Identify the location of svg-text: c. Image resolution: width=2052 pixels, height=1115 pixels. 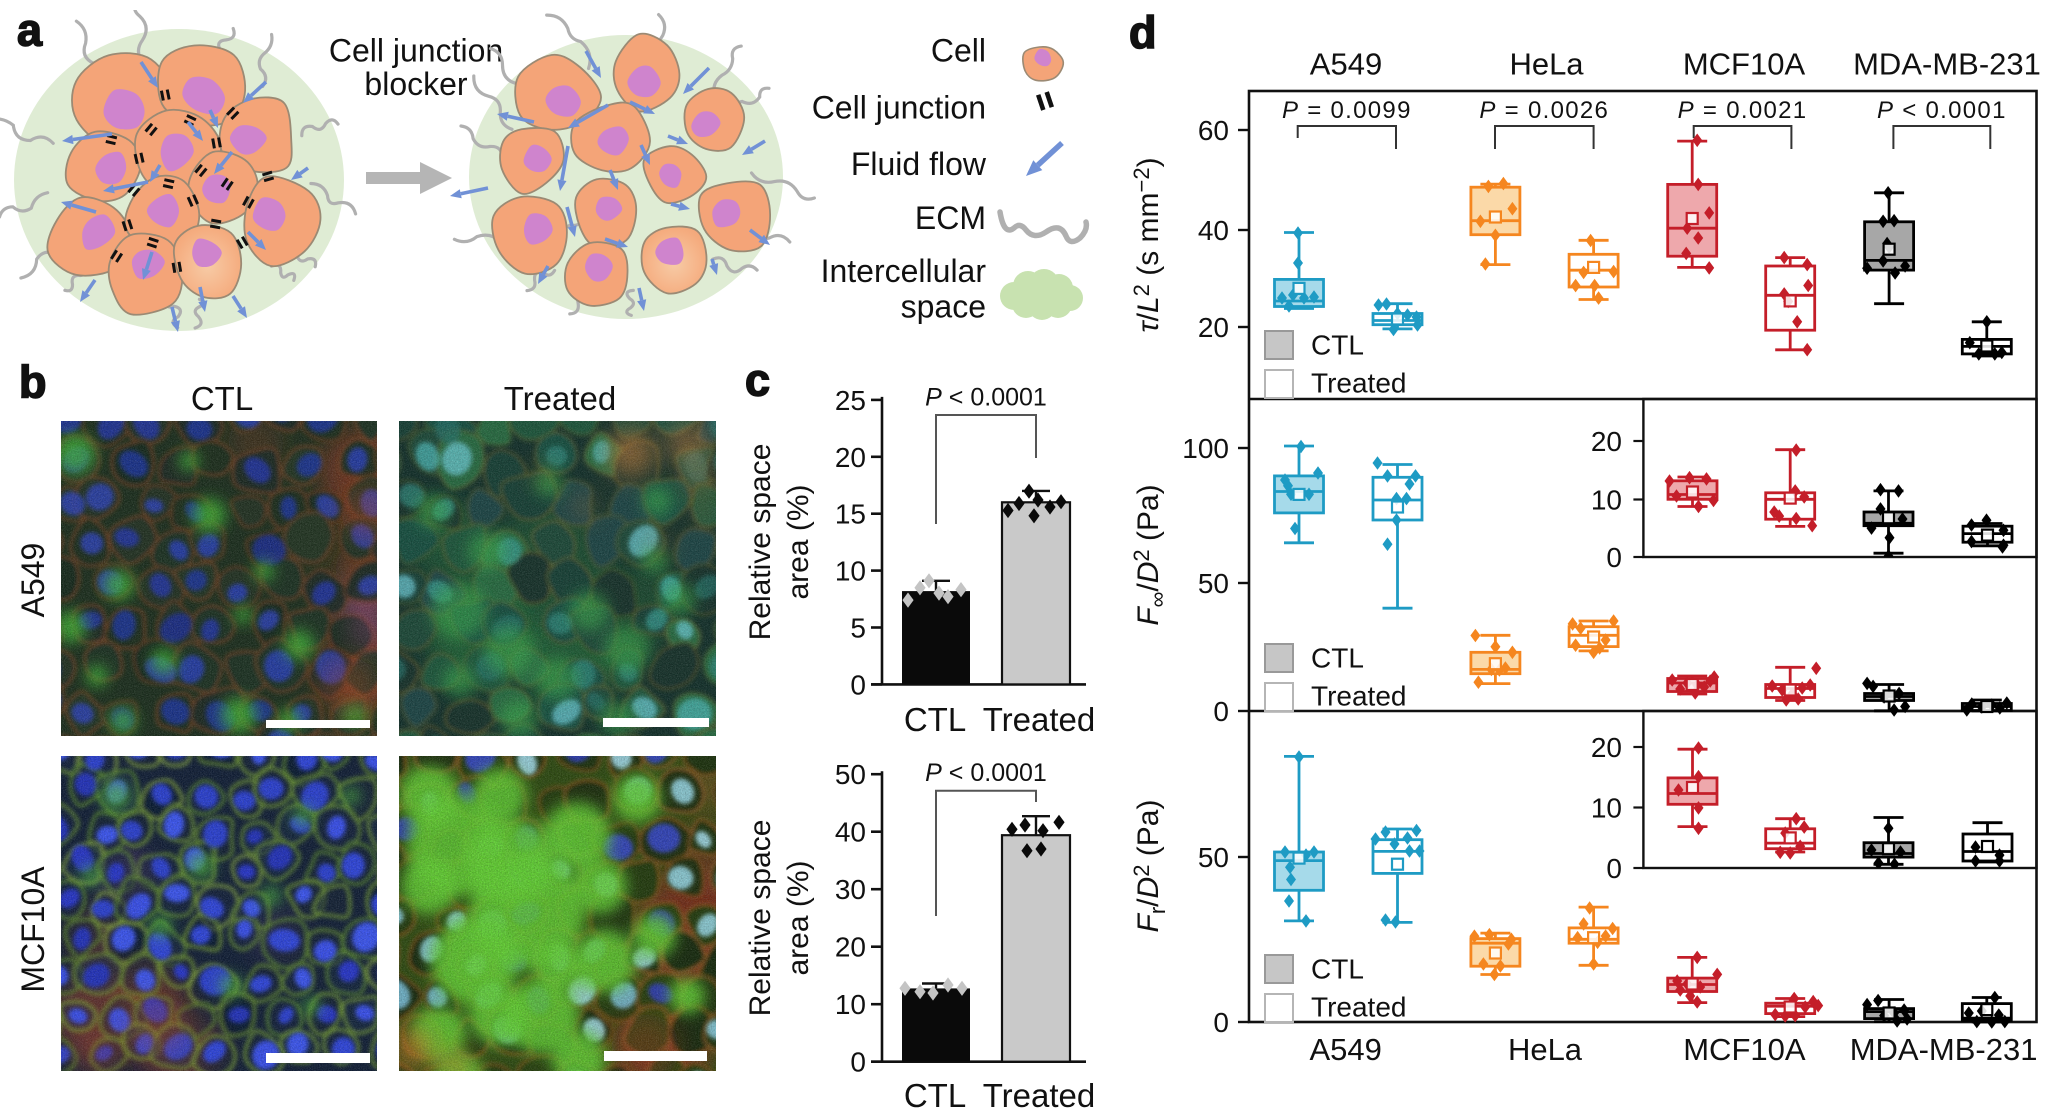
(757, 380).